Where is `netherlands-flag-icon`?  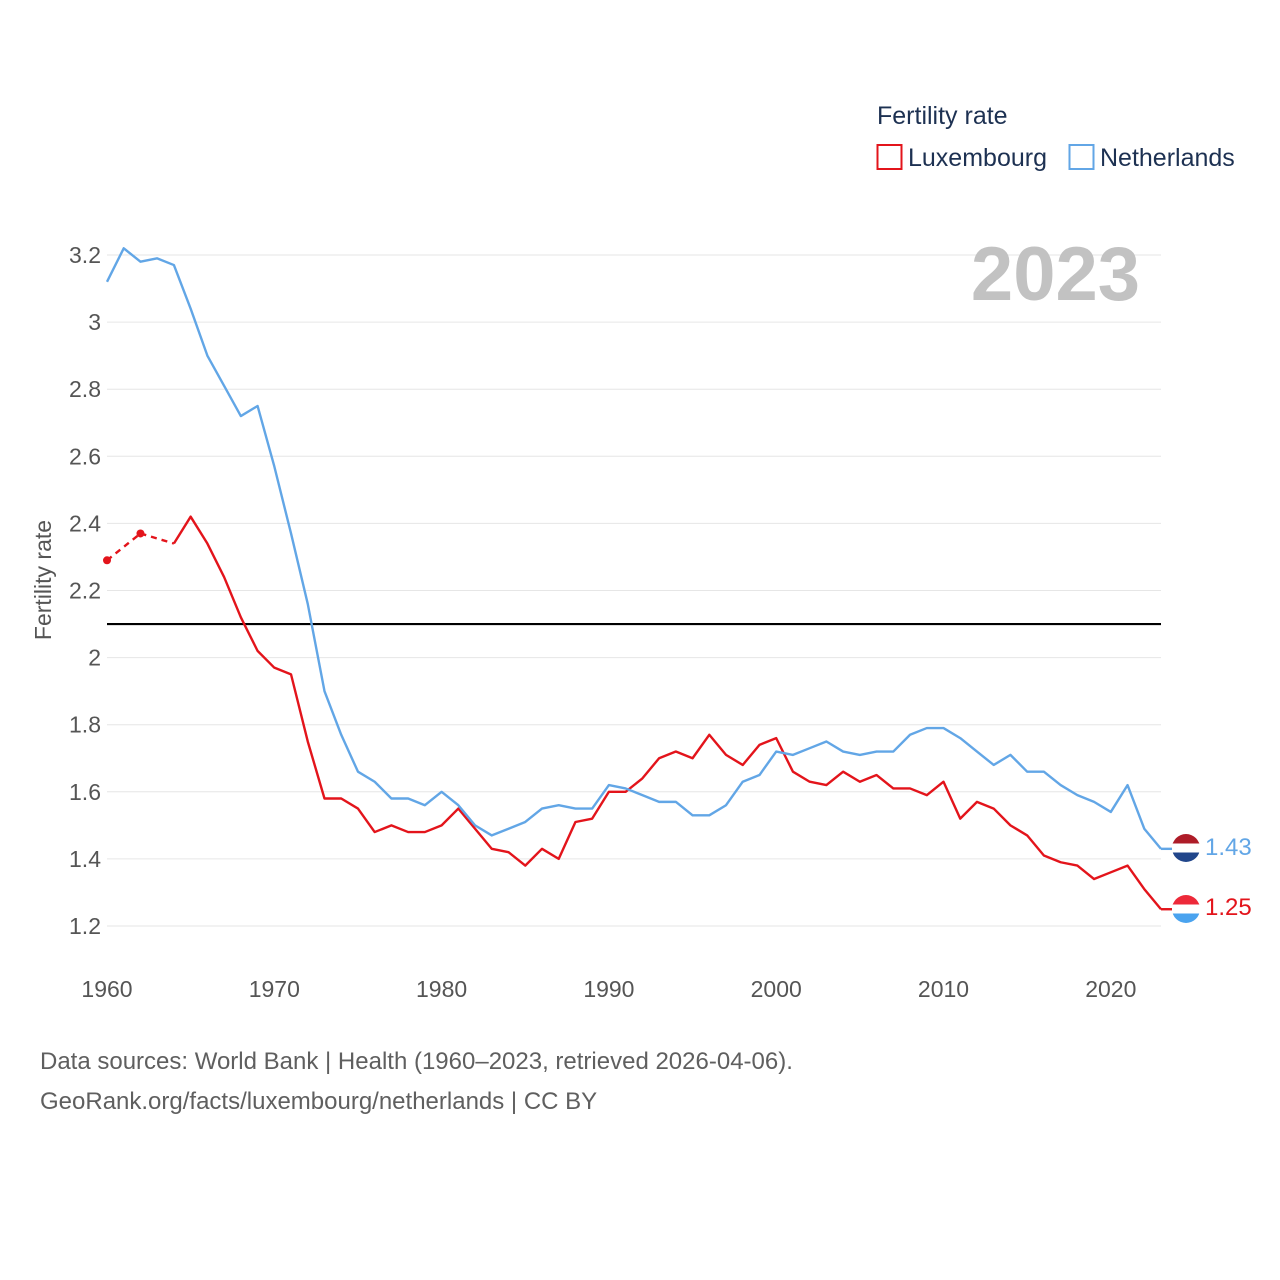
netherlands-flag-icon is located at coordinates (1186, 848).